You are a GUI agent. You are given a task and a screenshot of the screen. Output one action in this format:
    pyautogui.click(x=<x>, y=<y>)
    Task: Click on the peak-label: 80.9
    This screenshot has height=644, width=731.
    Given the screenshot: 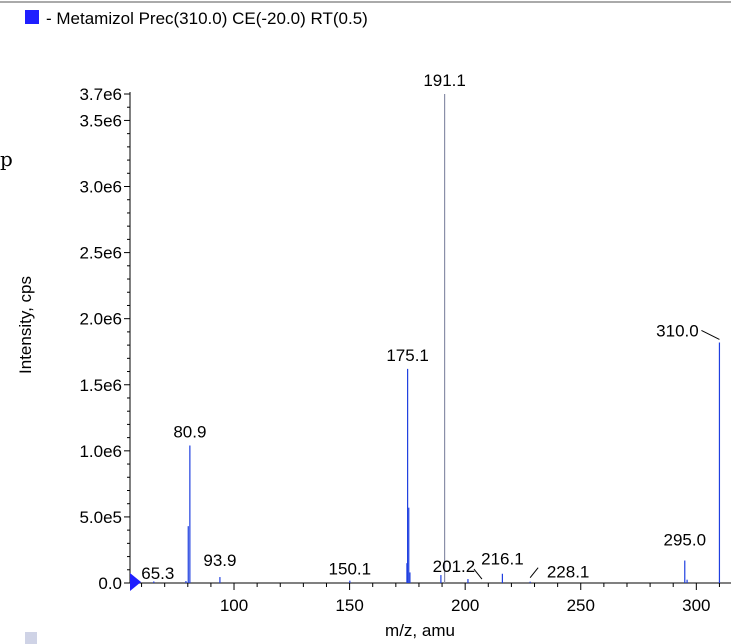 What is the action you would take?
    pyautogui.click(x=189, y=432)
    